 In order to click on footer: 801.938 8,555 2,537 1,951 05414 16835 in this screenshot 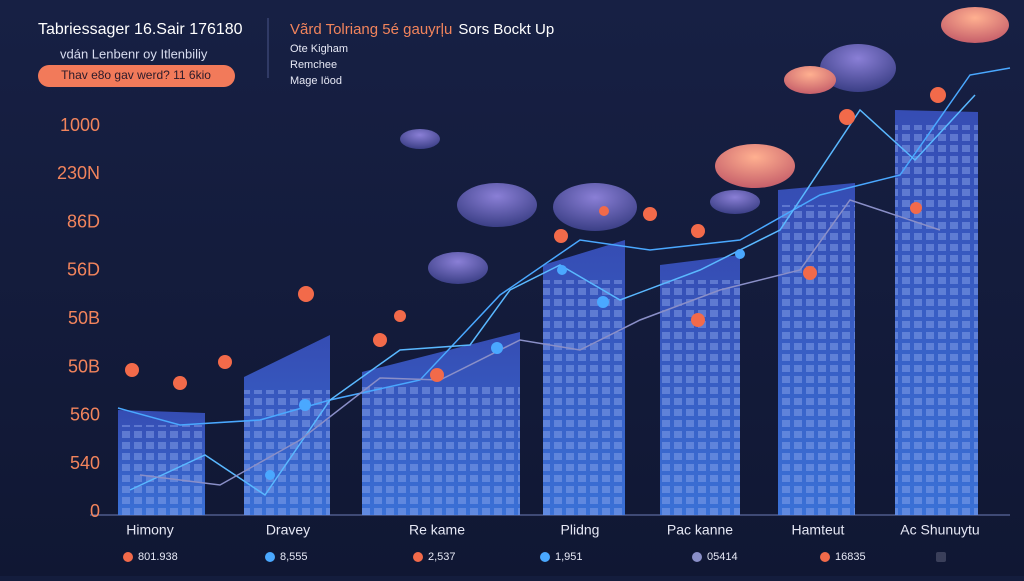, I will do `click(534, 557)`.